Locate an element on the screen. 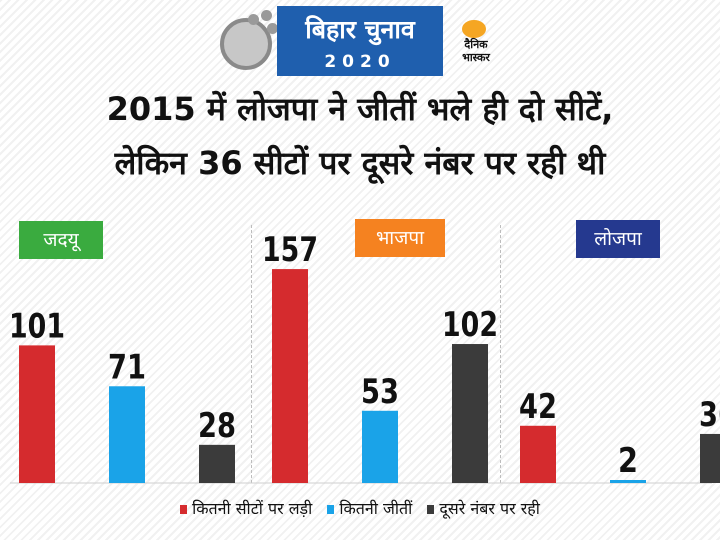  headline-line-2: लेकिन 36 सीटों पर दूसरे नंबर पर रही थी is located at coordinates (360, 163).